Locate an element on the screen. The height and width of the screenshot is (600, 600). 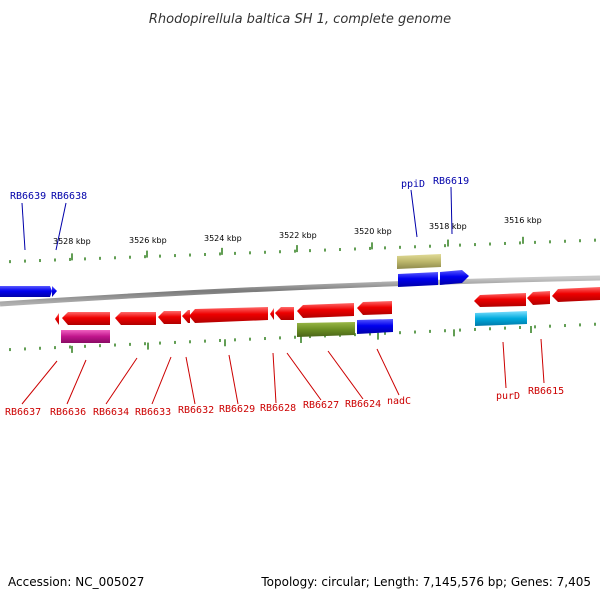
gene-RB6619 is located at coordinates (454, 277).